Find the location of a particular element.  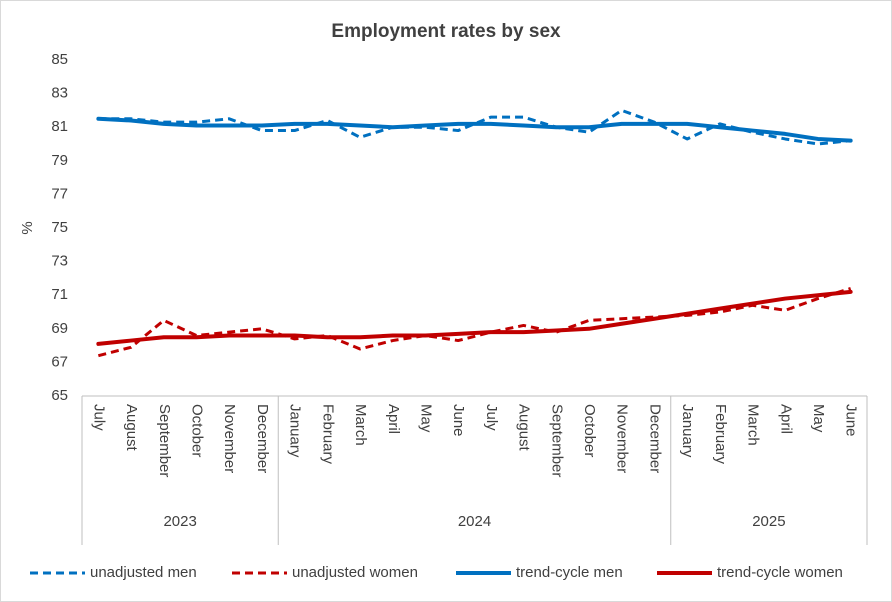

legend-label: unadjusted women is located at coordinates (355, 572).